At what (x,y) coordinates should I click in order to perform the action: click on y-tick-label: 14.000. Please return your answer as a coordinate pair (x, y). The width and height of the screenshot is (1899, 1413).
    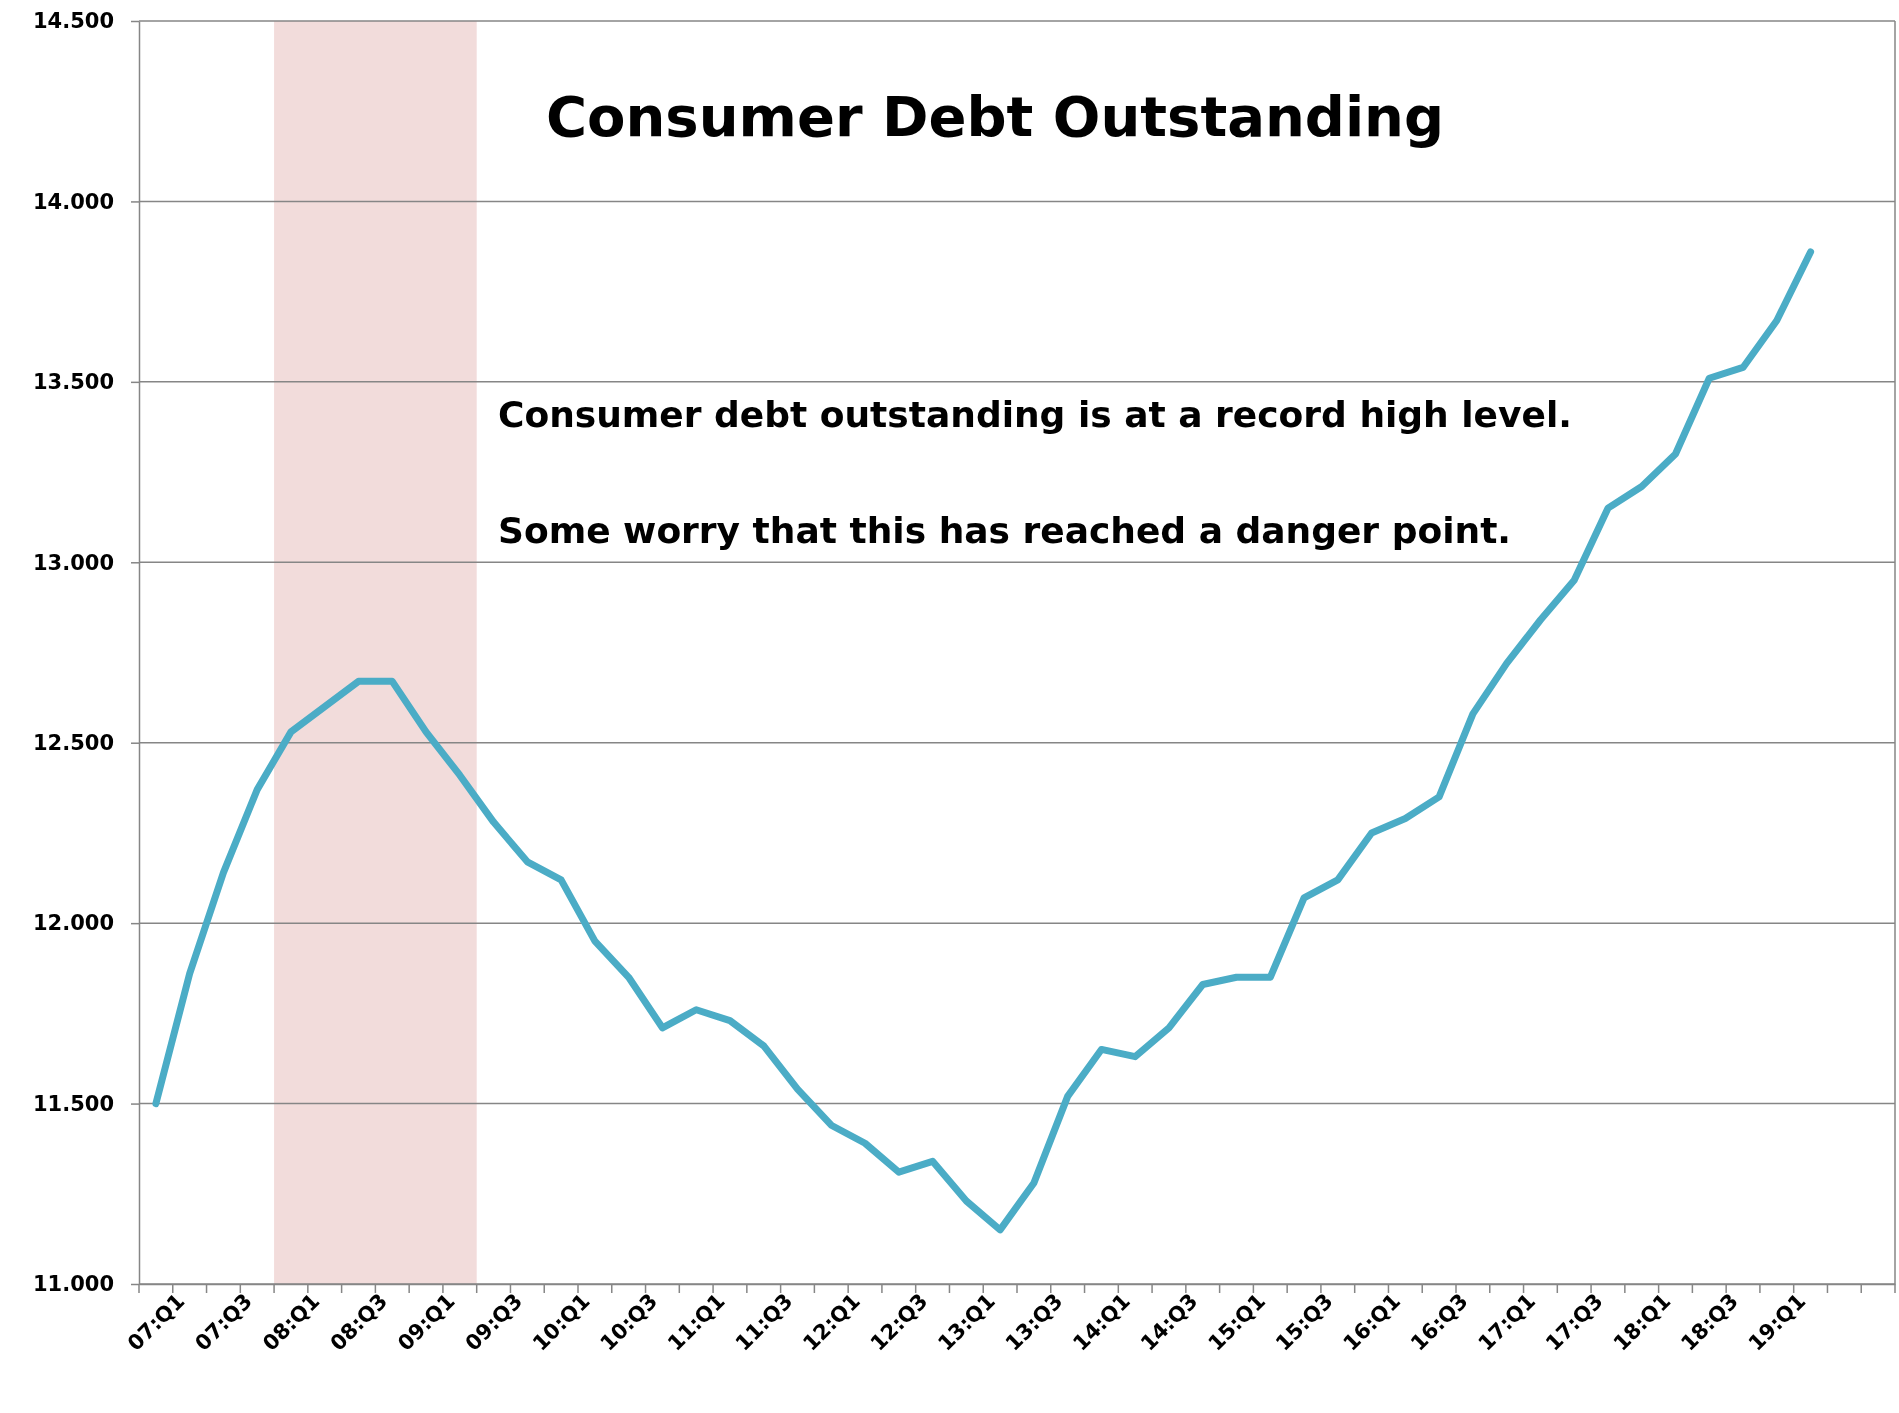
    Looking at the image, I should click on (73, 201).